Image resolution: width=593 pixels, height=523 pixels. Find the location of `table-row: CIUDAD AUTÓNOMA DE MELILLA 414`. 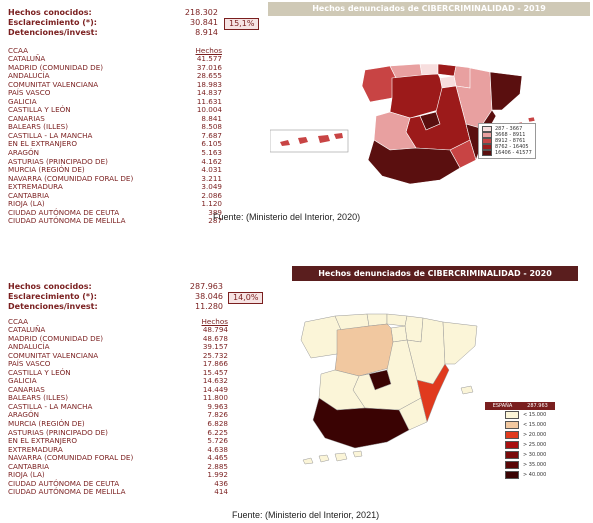

table-row: CIUDAD AUTÓNOMA DE MELILLA 414 is located at coordinates (128, 492).